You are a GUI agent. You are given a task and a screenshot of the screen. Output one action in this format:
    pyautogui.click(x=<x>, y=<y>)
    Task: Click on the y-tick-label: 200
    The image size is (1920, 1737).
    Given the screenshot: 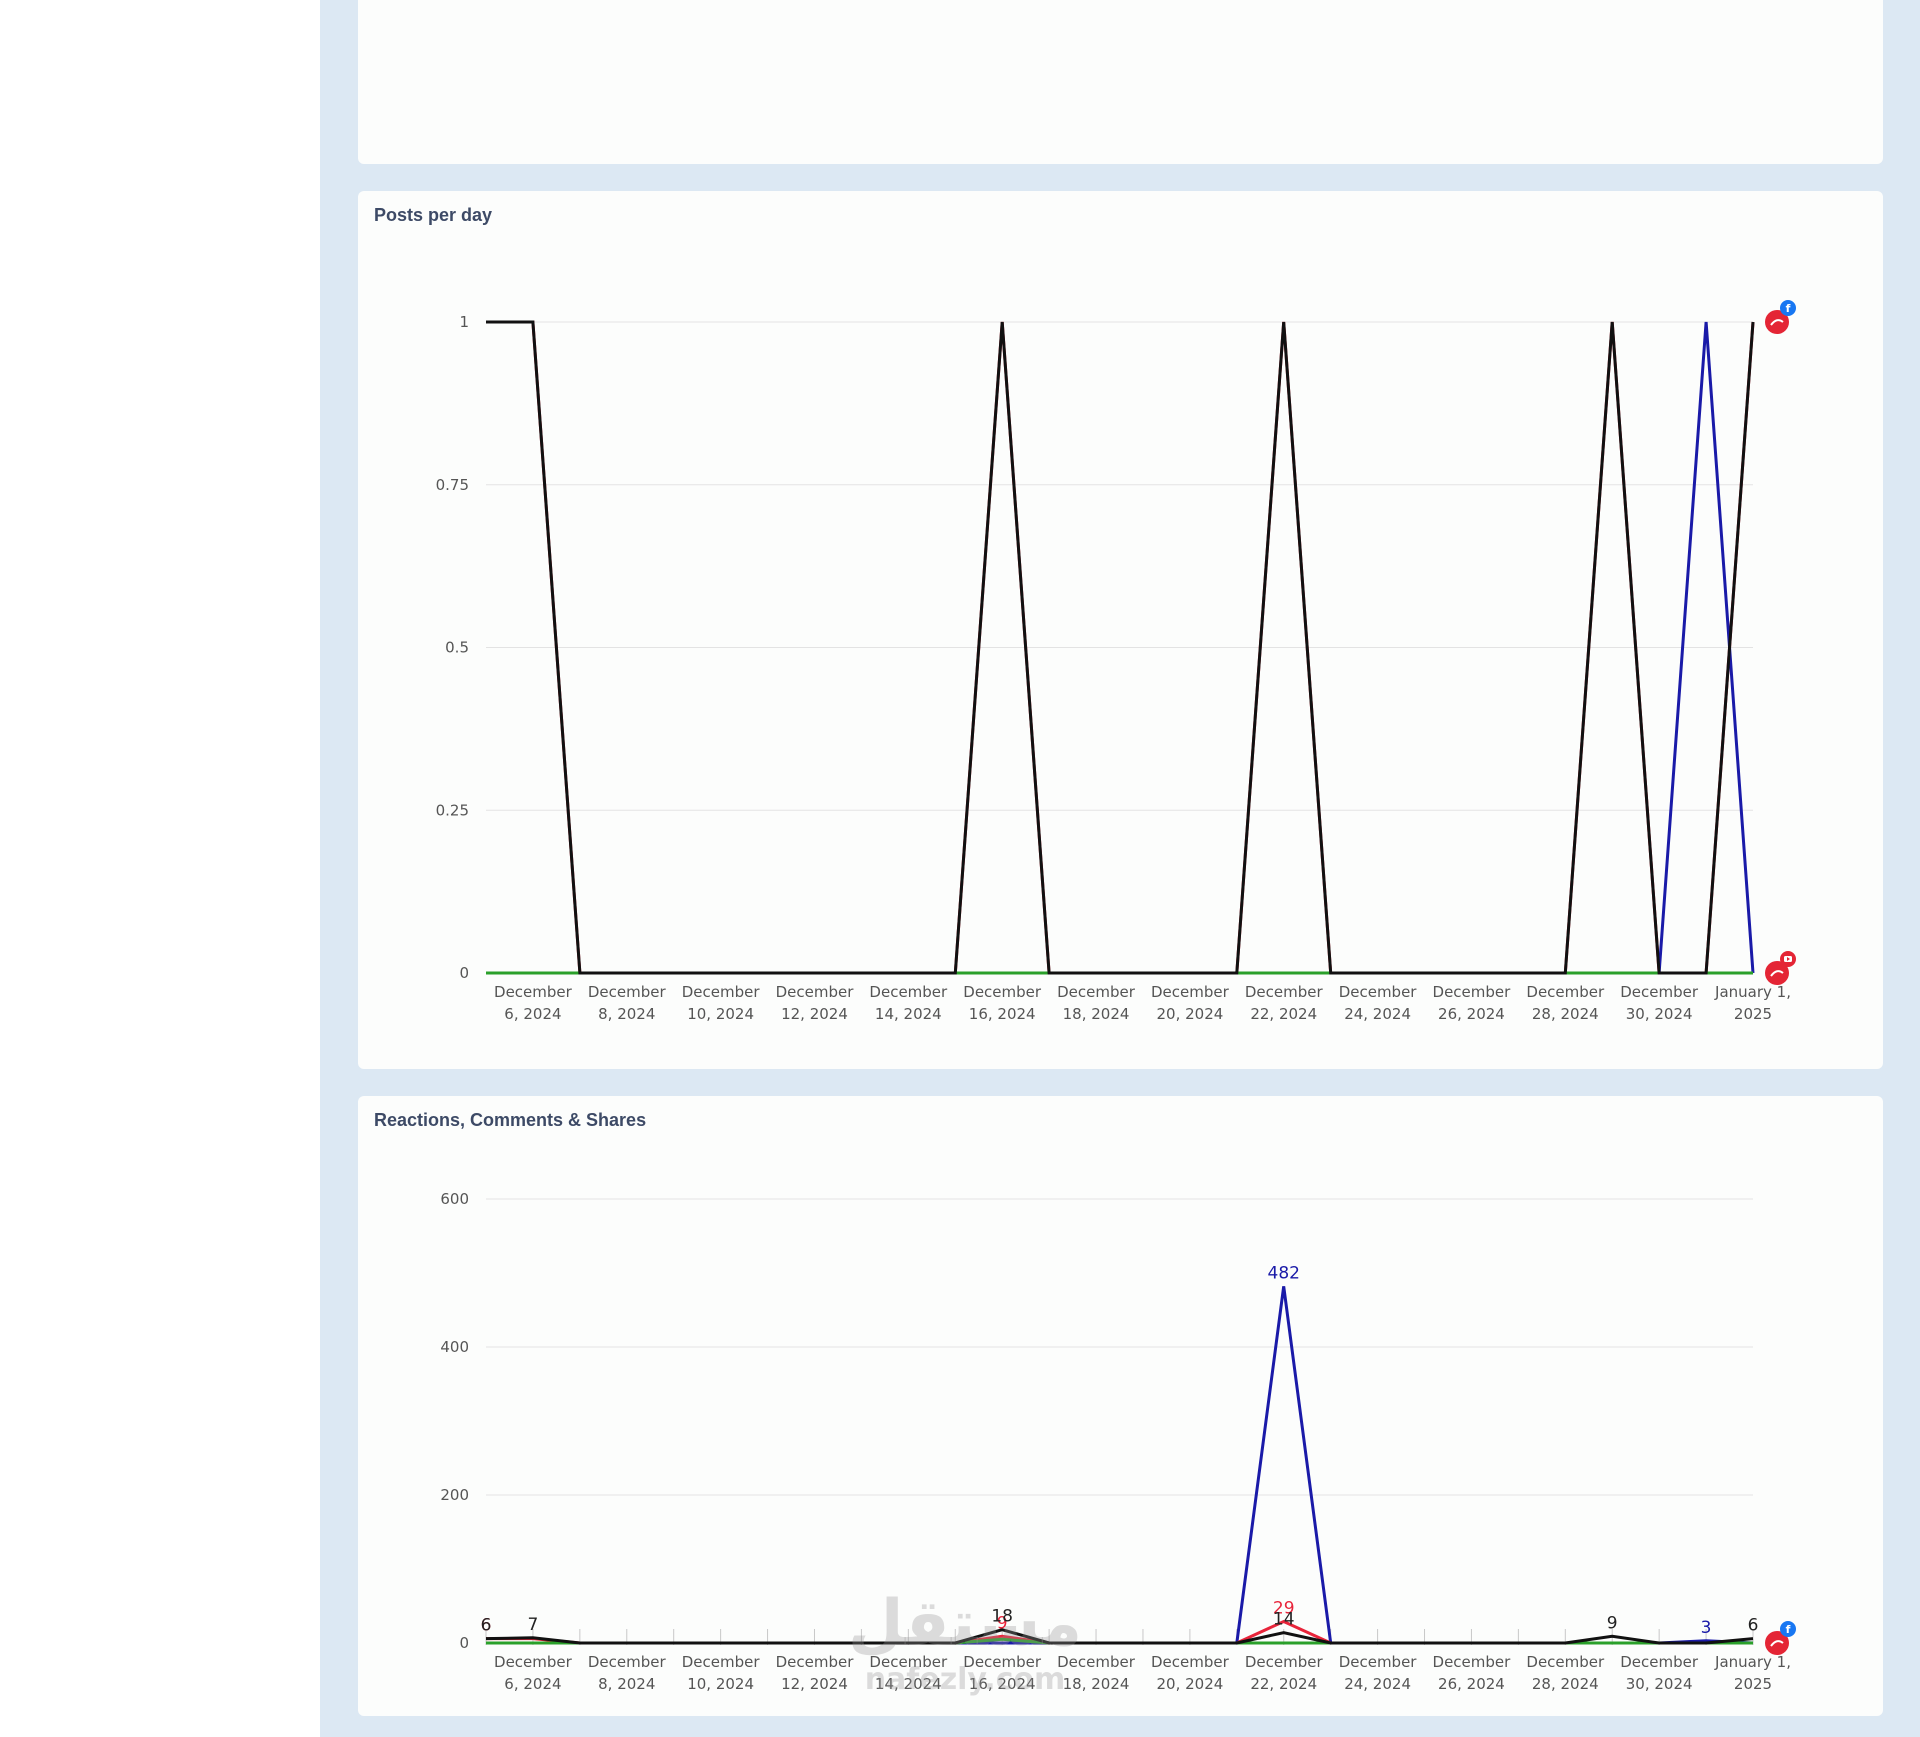 What is the action you would take?
    pyautogui.click(x=454, y=1495)
    